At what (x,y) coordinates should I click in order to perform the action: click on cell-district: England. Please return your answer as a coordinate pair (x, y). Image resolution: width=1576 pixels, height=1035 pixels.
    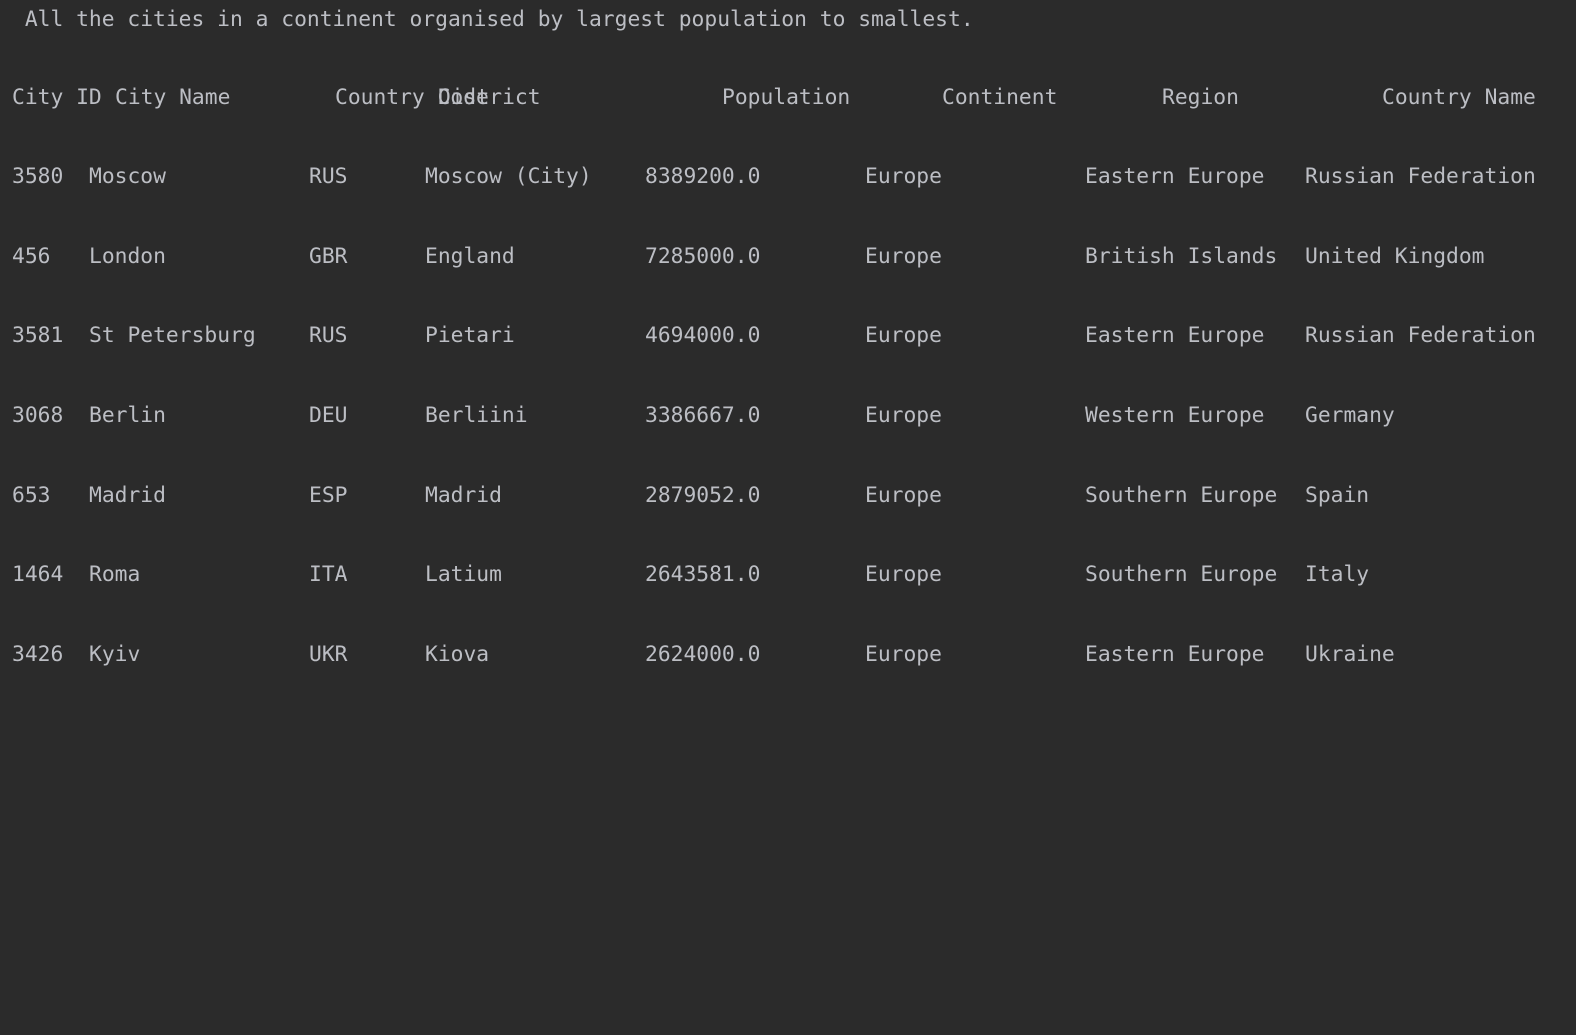
    Looking at the image, I should click on (470, 256).